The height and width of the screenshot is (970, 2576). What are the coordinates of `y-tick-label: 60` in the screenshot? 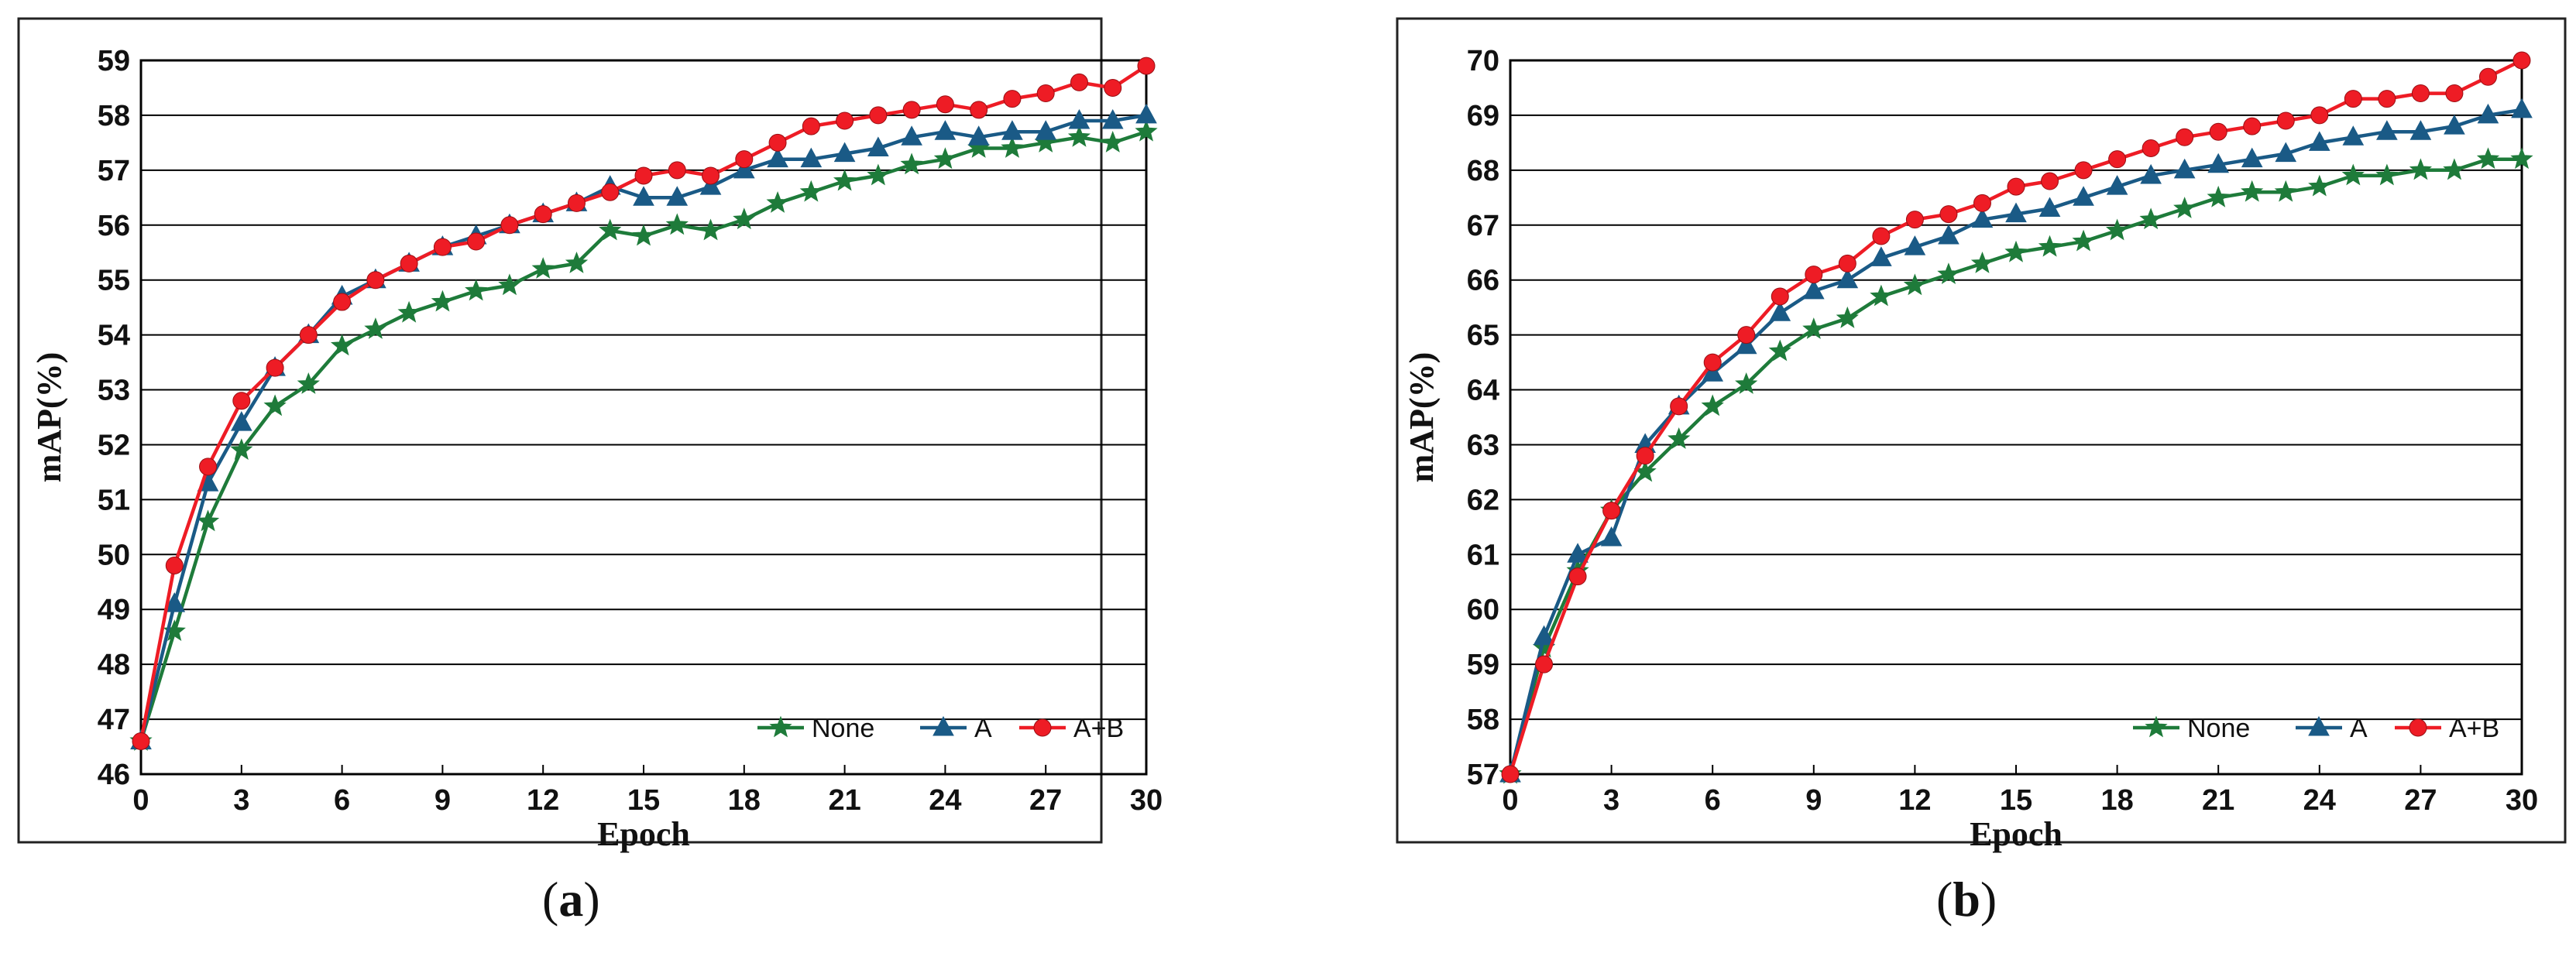 It's located at (1483, 610).